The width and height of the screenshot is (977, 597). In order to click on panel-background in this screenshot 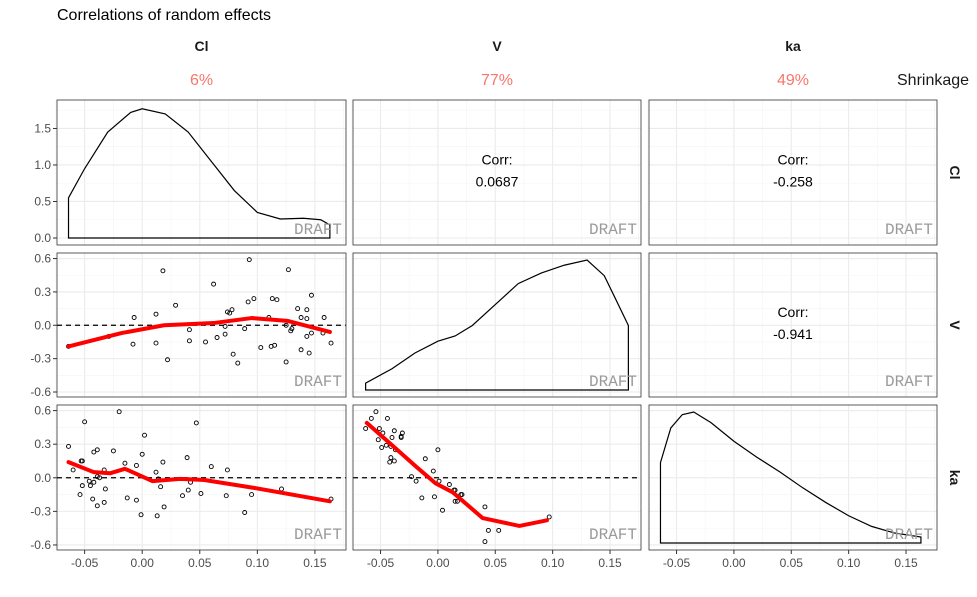, I will do `click(497, 172)`.